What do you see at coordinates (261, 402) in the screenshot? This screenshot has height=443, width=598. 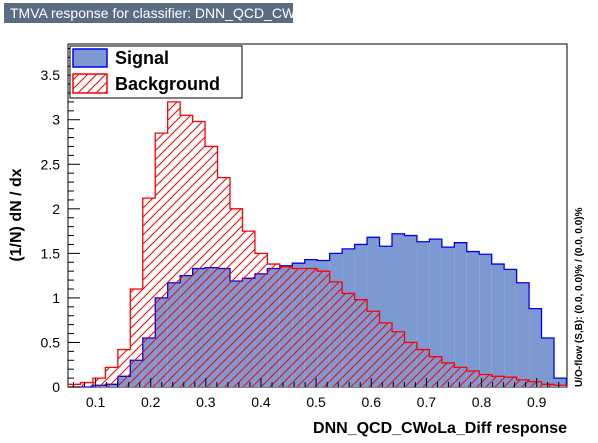 I see `x-tick-label-3: 0.4` at bounding box center [261, 402].